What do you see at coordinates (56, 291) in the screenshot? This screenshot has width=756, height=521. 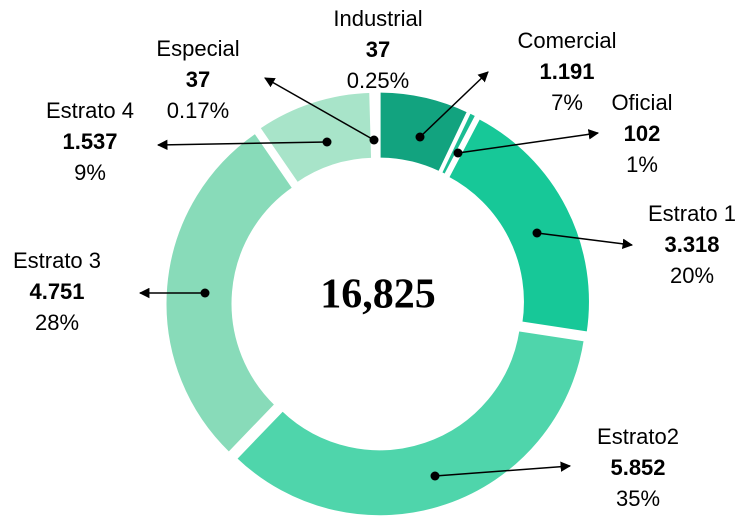 I see `label-value: 4.751` at bounding box center [56, 291].